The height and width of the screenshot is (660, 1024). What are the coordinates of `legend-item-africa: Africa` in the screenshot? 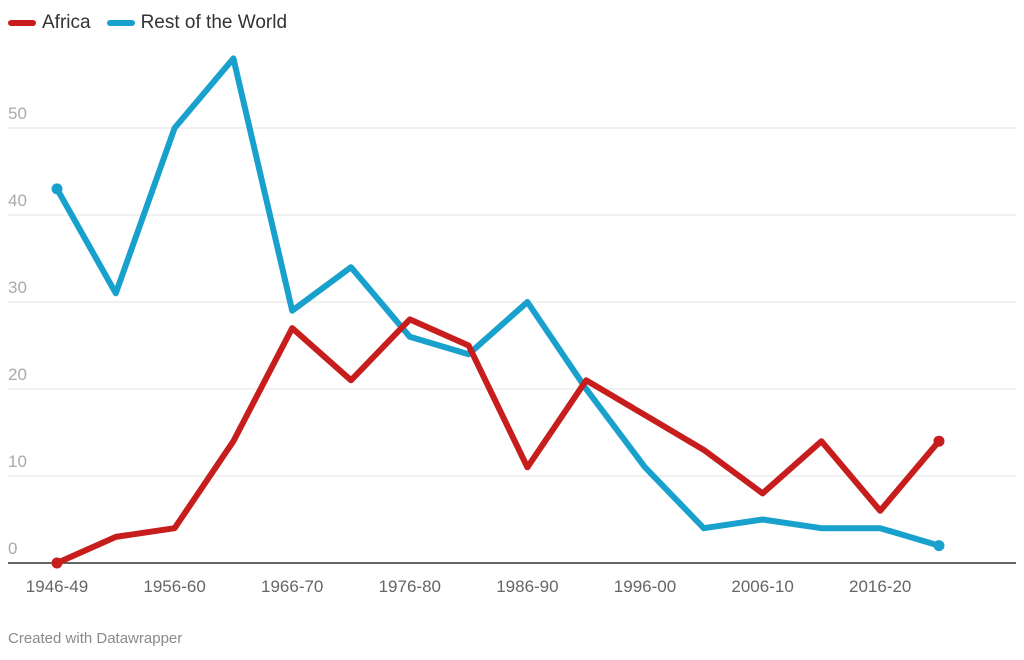 It's located at (49, 23).